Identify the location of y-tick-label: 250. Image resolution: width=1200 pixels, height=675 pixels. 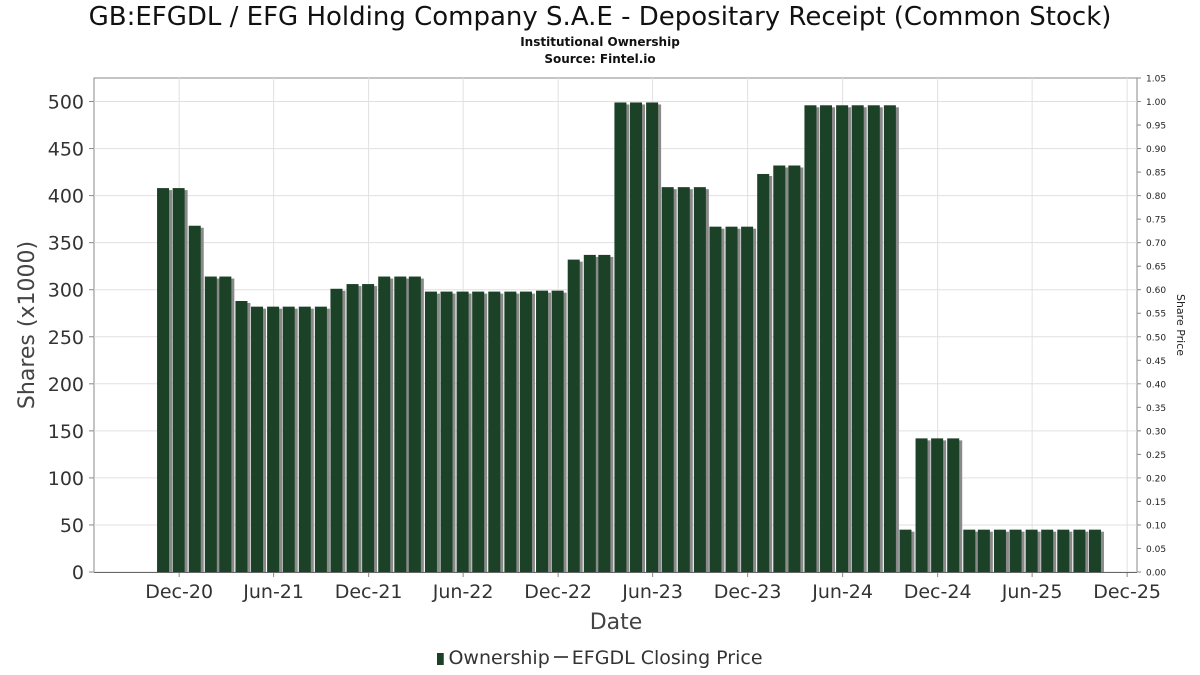
(66, 338).